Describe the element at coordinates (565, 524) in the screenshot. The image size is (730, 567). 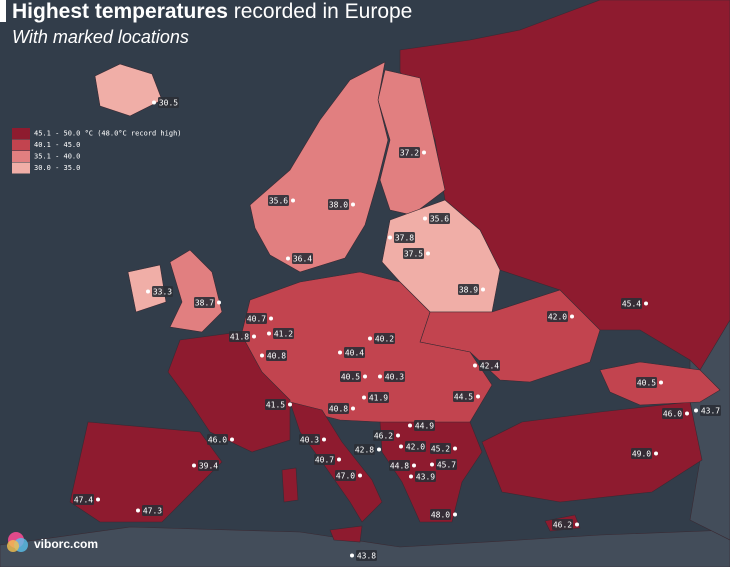
I see `marker: 46.2` at that location.